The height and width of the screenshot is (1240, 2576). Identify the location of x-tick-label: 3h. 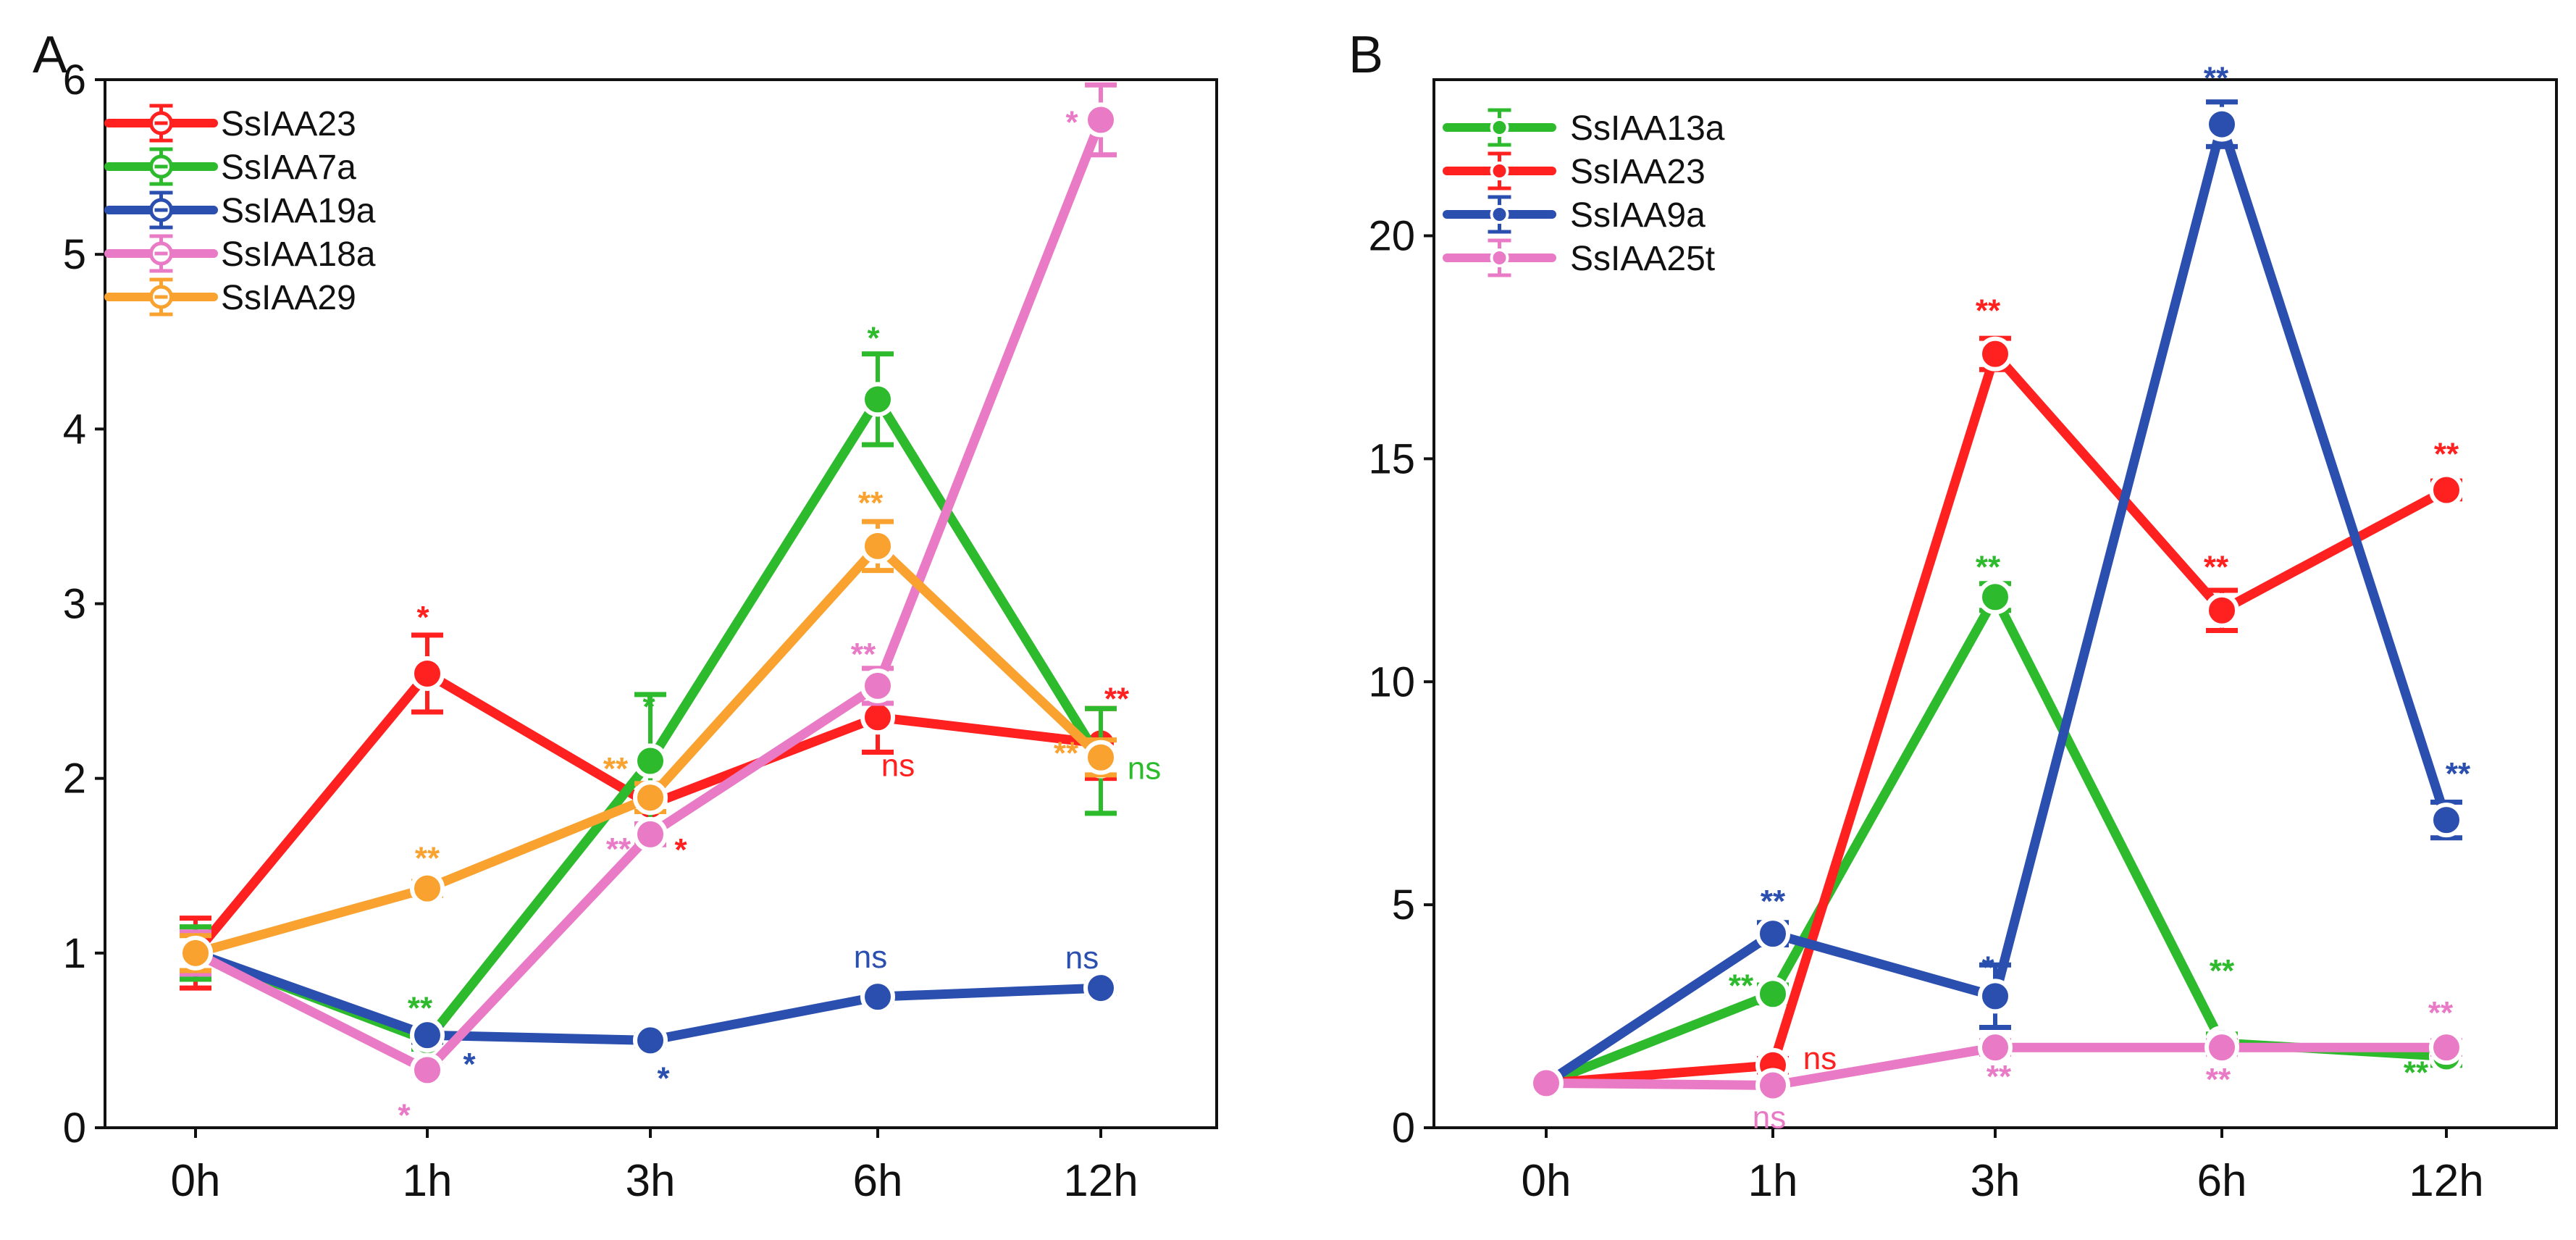
(1996, 1181).